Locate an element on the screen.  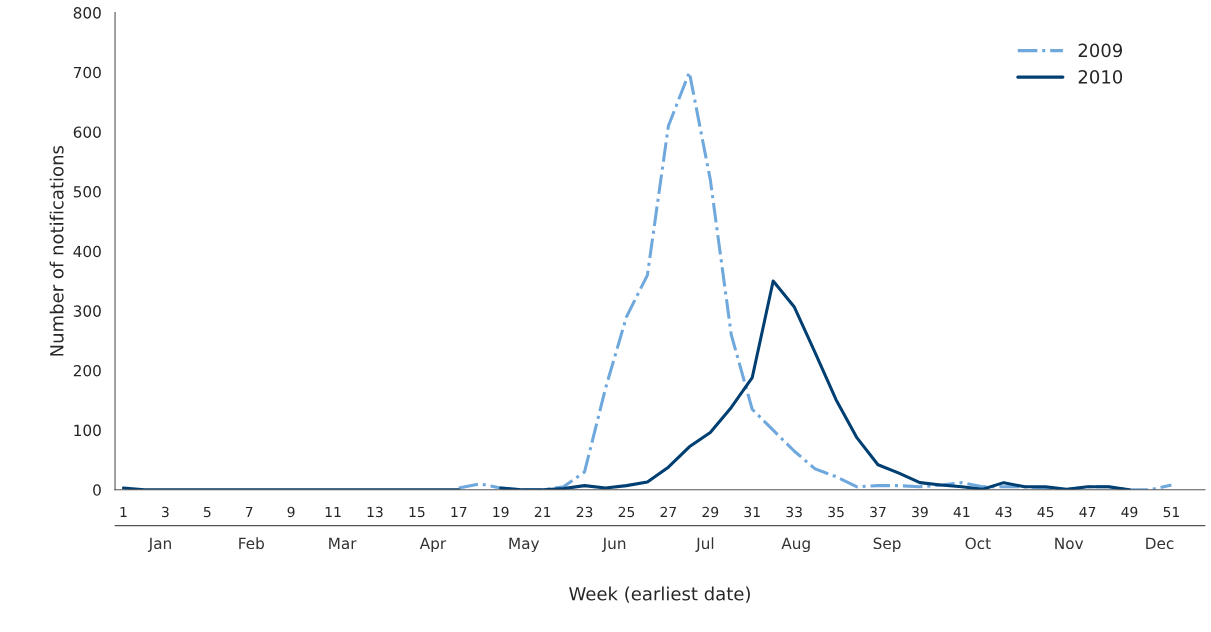
y-tick-label: 200 is located at coordinates (87, 370).